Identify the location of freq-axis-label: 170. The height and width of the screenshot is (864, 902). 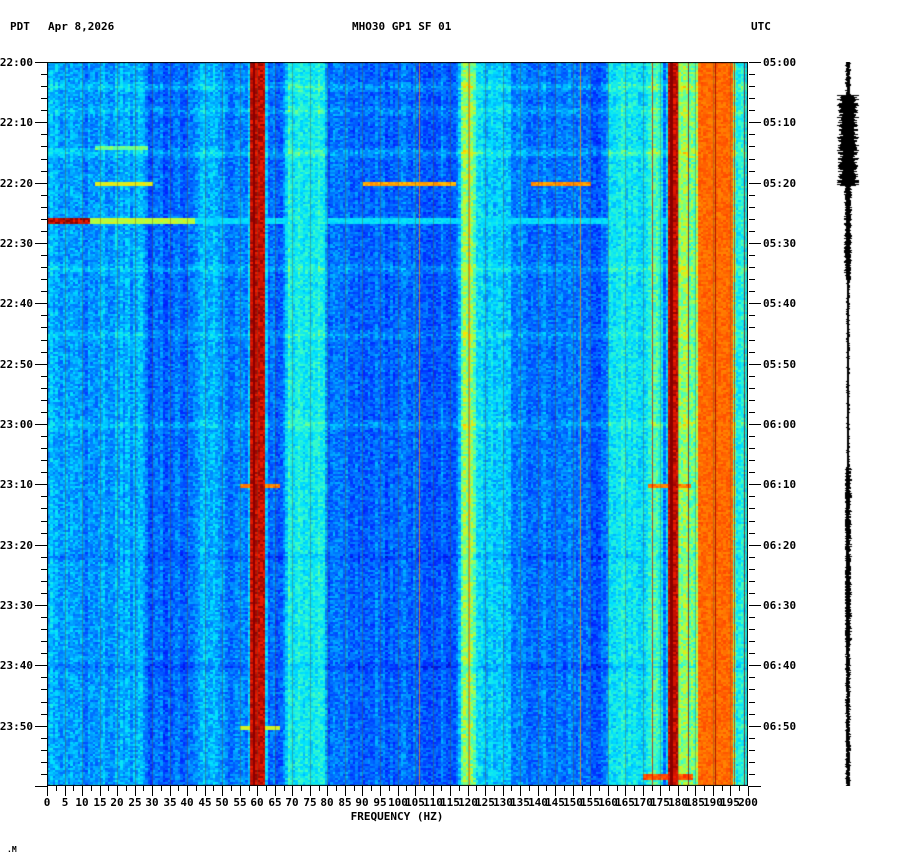
(643, 802).